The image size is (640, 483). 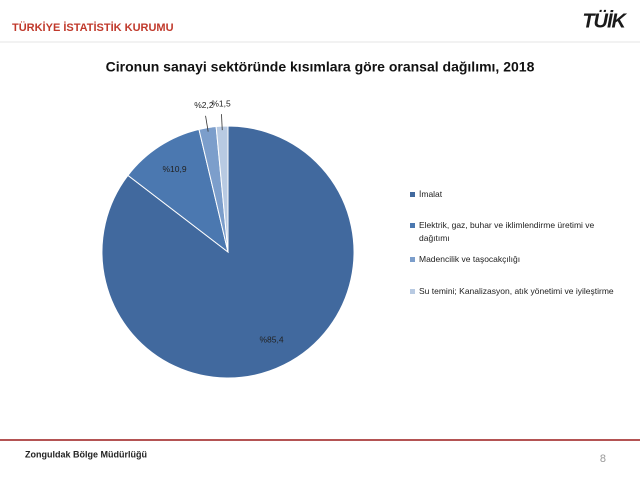 I want to click on legend-entry: İmalat, so click(x=512, y=194).